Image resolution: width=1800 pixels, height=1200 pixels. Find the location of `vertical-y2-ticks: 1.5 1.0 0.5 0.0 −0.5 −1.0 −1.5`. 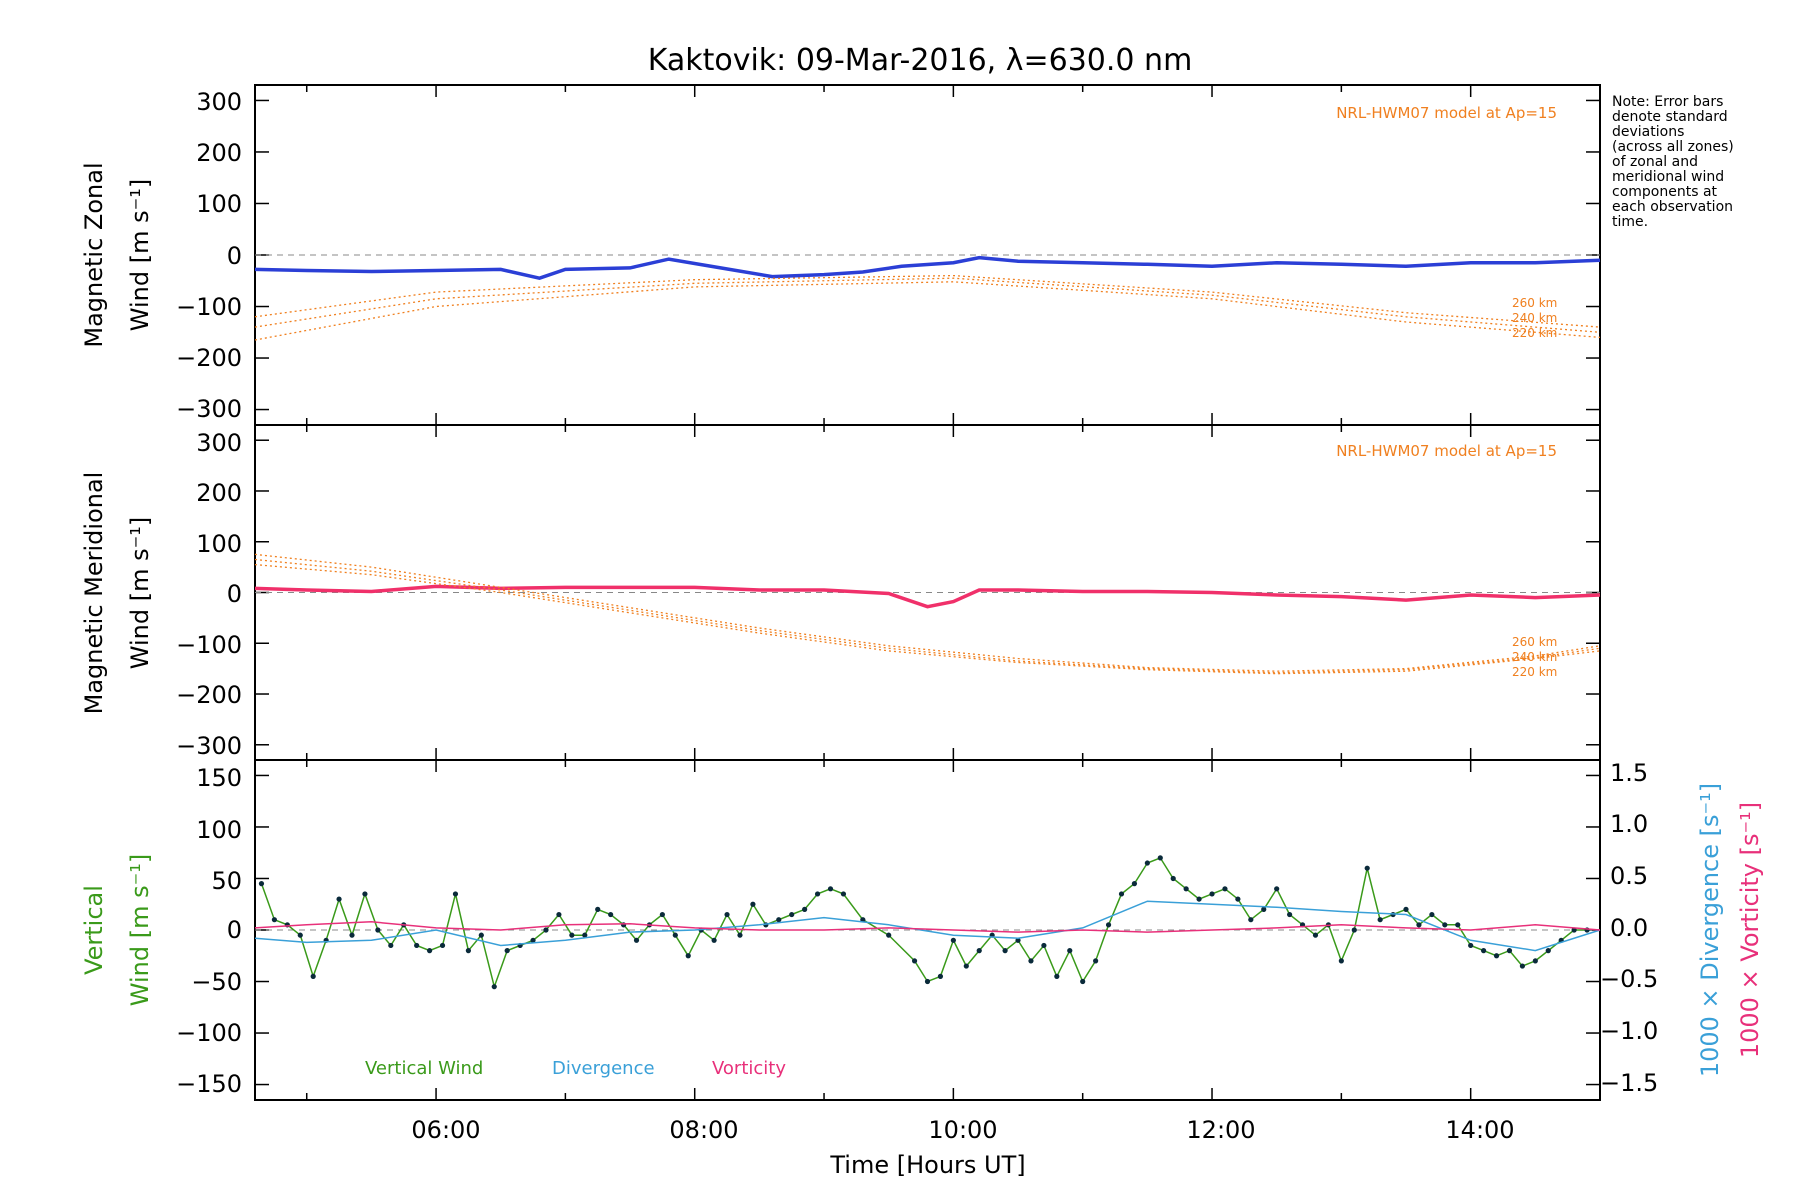

vertical-y2-ticks: 1.5 1.0 0.5 0.0 −0.5 −1.0 −1.5 is located at coordinates (1629, 928).